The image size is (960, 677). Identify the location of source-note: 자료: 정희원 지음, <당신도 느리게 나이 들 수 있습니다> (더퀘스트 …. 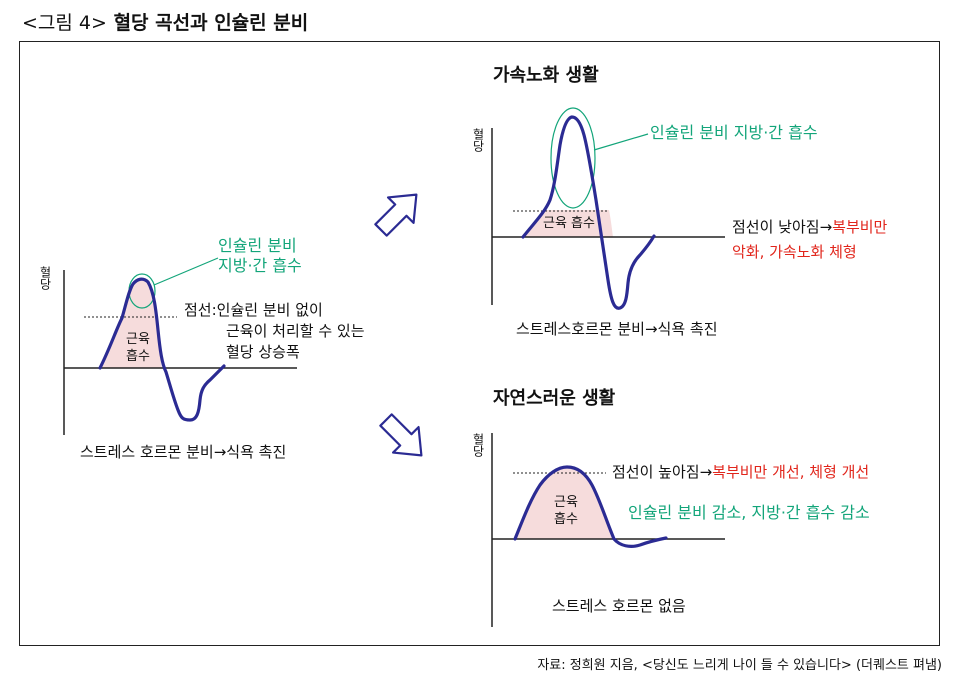
(739, 665).